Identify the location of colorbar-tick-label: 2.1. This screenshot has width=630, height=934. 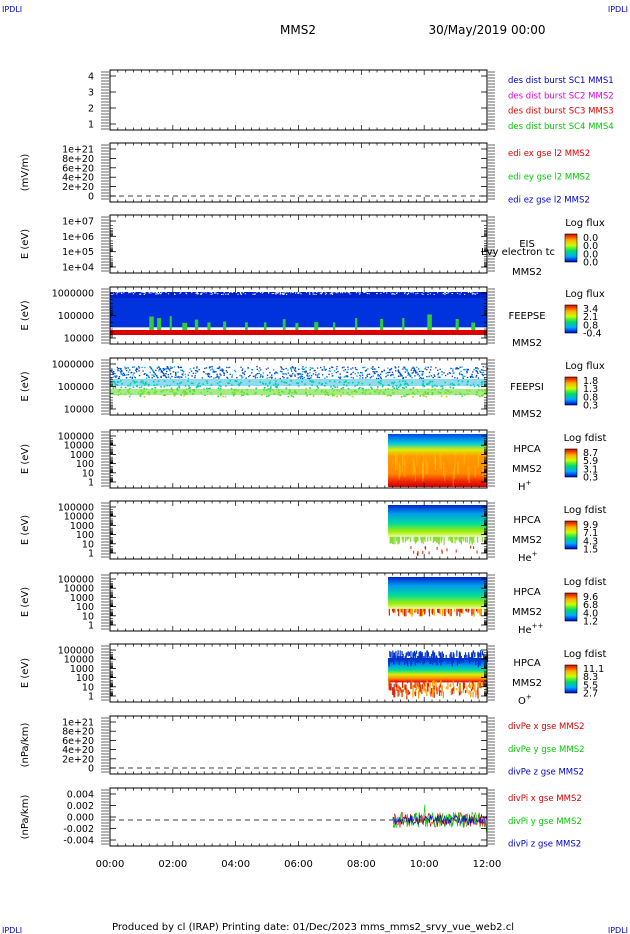
(590, 317).